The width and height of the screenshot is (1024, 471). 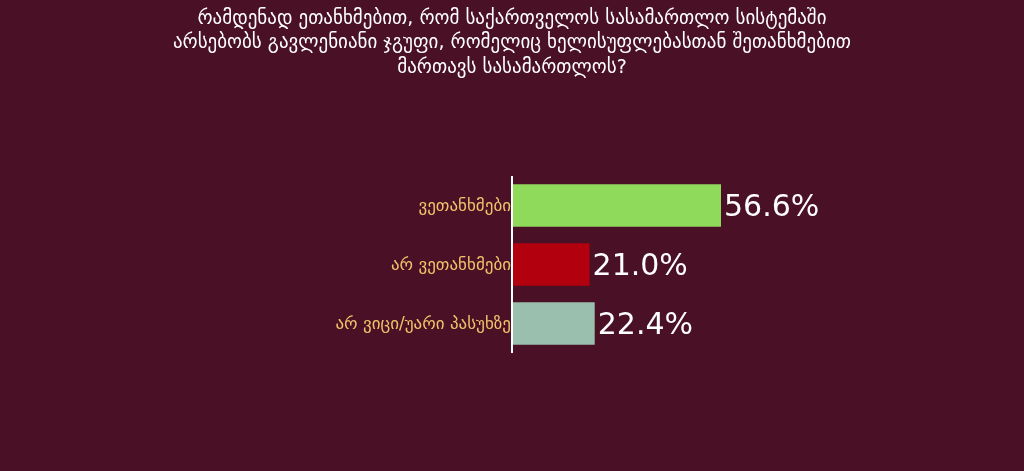 What do you see at coordinates (512, 41) in the screenshot?
I see `chart-title: რამდენად ეთანხმებით, რომ საქართველოს სასამართლო სისტემაში არსებობს გავლენიანი ჯგუფი, რომელიც ხელისუფლებასთან შეთანხმებით მართავს სასამართლოს?` at bounding box center [512, 41].